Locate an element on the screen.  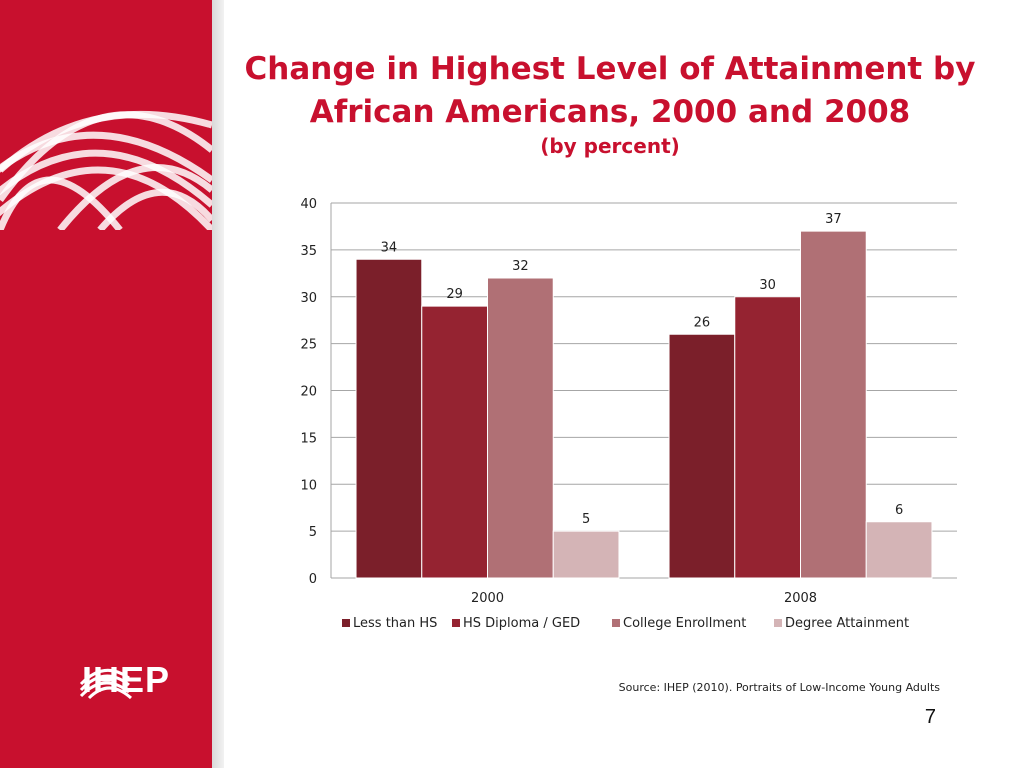
x-tick-label: 2008 is located at coordinates (800, 598).